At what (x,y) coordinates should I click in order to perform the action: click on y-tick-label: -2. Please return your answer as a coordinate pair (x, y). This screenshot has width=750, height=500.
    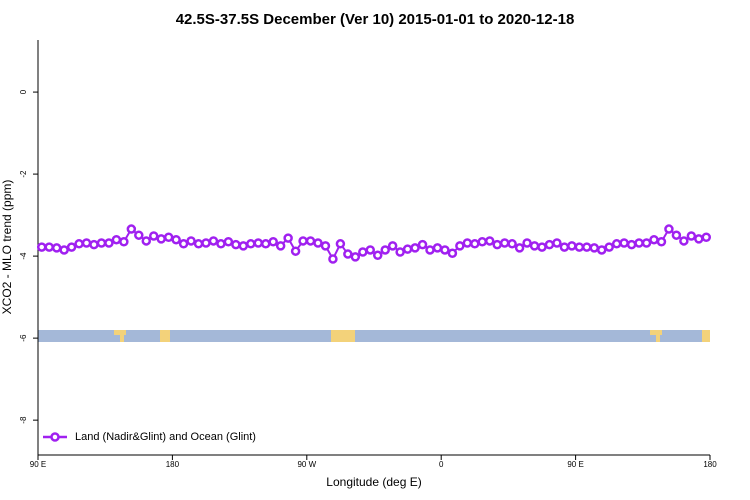
    Looking at the image, I should click on (23, 174).